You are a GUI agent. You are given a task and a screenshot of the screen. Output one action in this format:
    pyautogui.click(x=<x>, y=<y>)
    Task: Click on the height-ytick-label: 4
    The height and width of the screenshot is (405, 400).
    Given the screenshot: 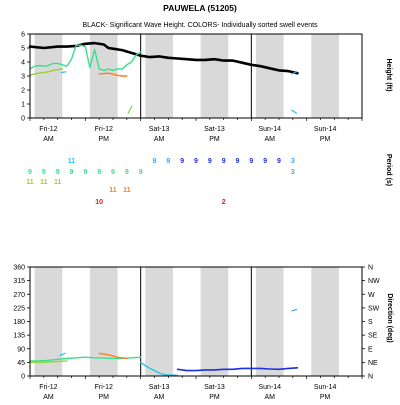 What is the action you would take?
    pyautogui.click(x=23, y=63)
    